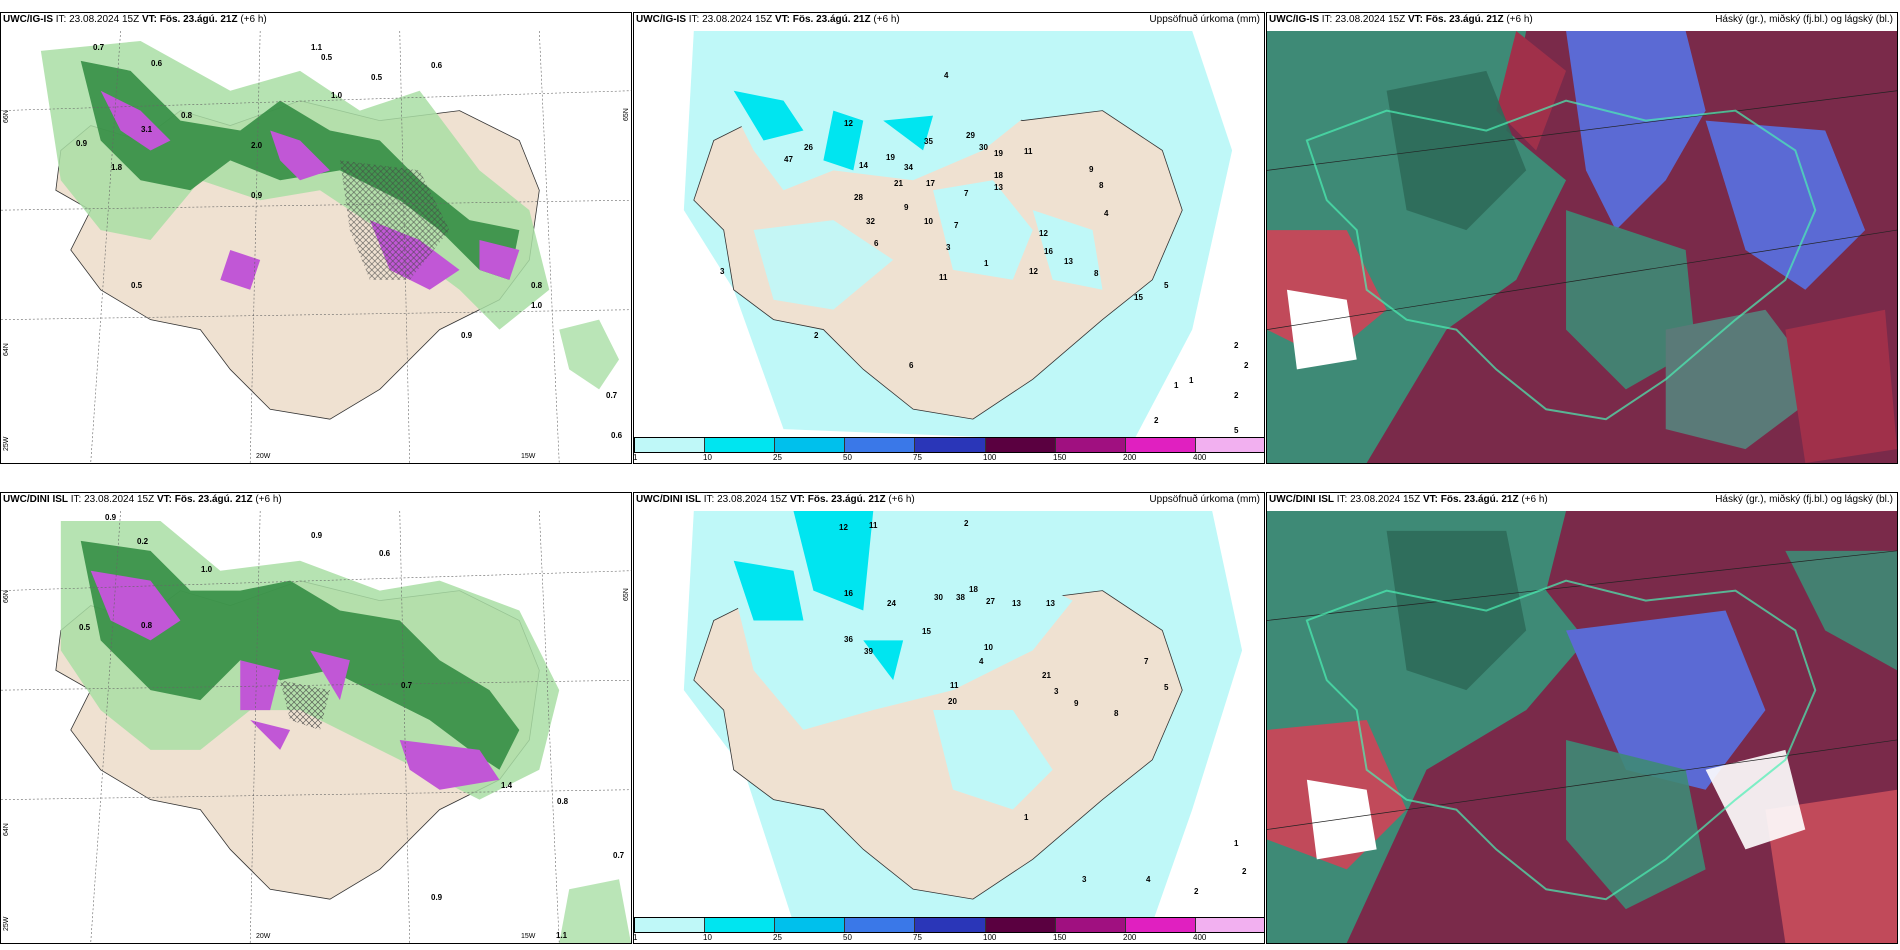 Image resolution: width=1900 pixels, height=950 pixels. What do you see at coordinates (337, 95) in the screenshot?
I see `value-label: 1.0` at bounding box center [337, 95].